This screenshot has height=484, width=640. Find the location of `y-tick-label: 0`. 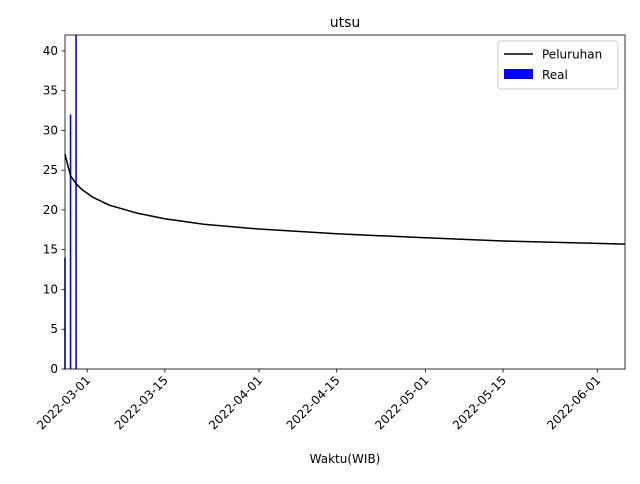

y-tick-label: 0 is located at coordinates (54, 369).